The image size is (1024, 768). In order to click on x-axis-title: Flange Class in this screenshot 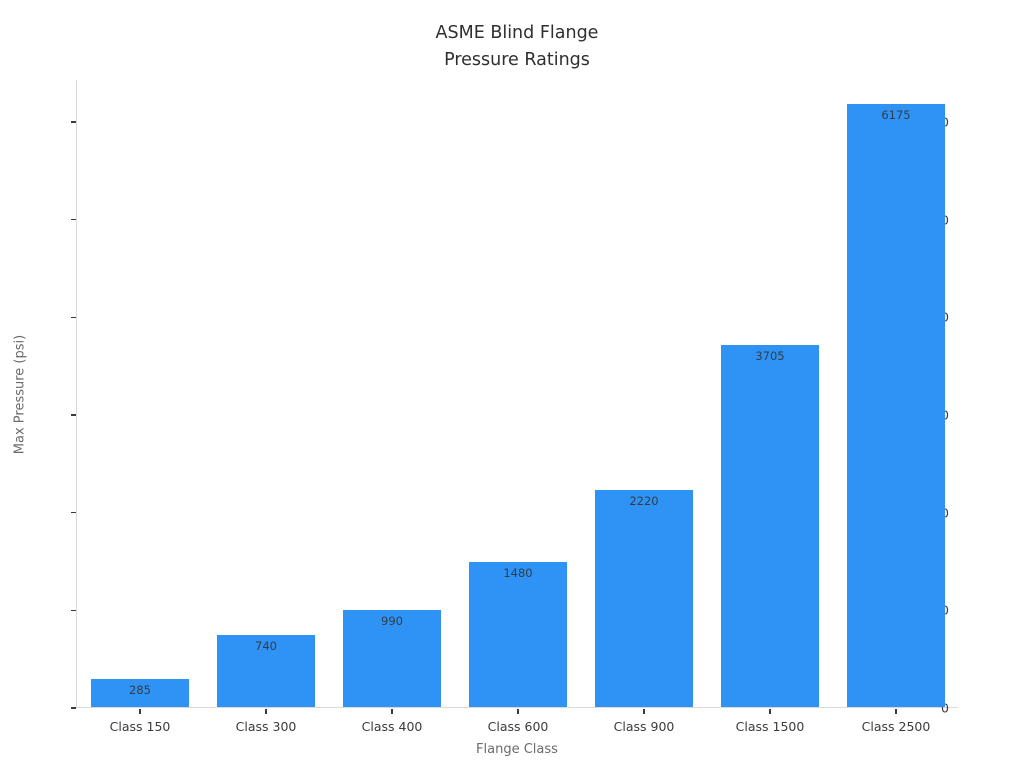, I will do `click(517, 749)`.